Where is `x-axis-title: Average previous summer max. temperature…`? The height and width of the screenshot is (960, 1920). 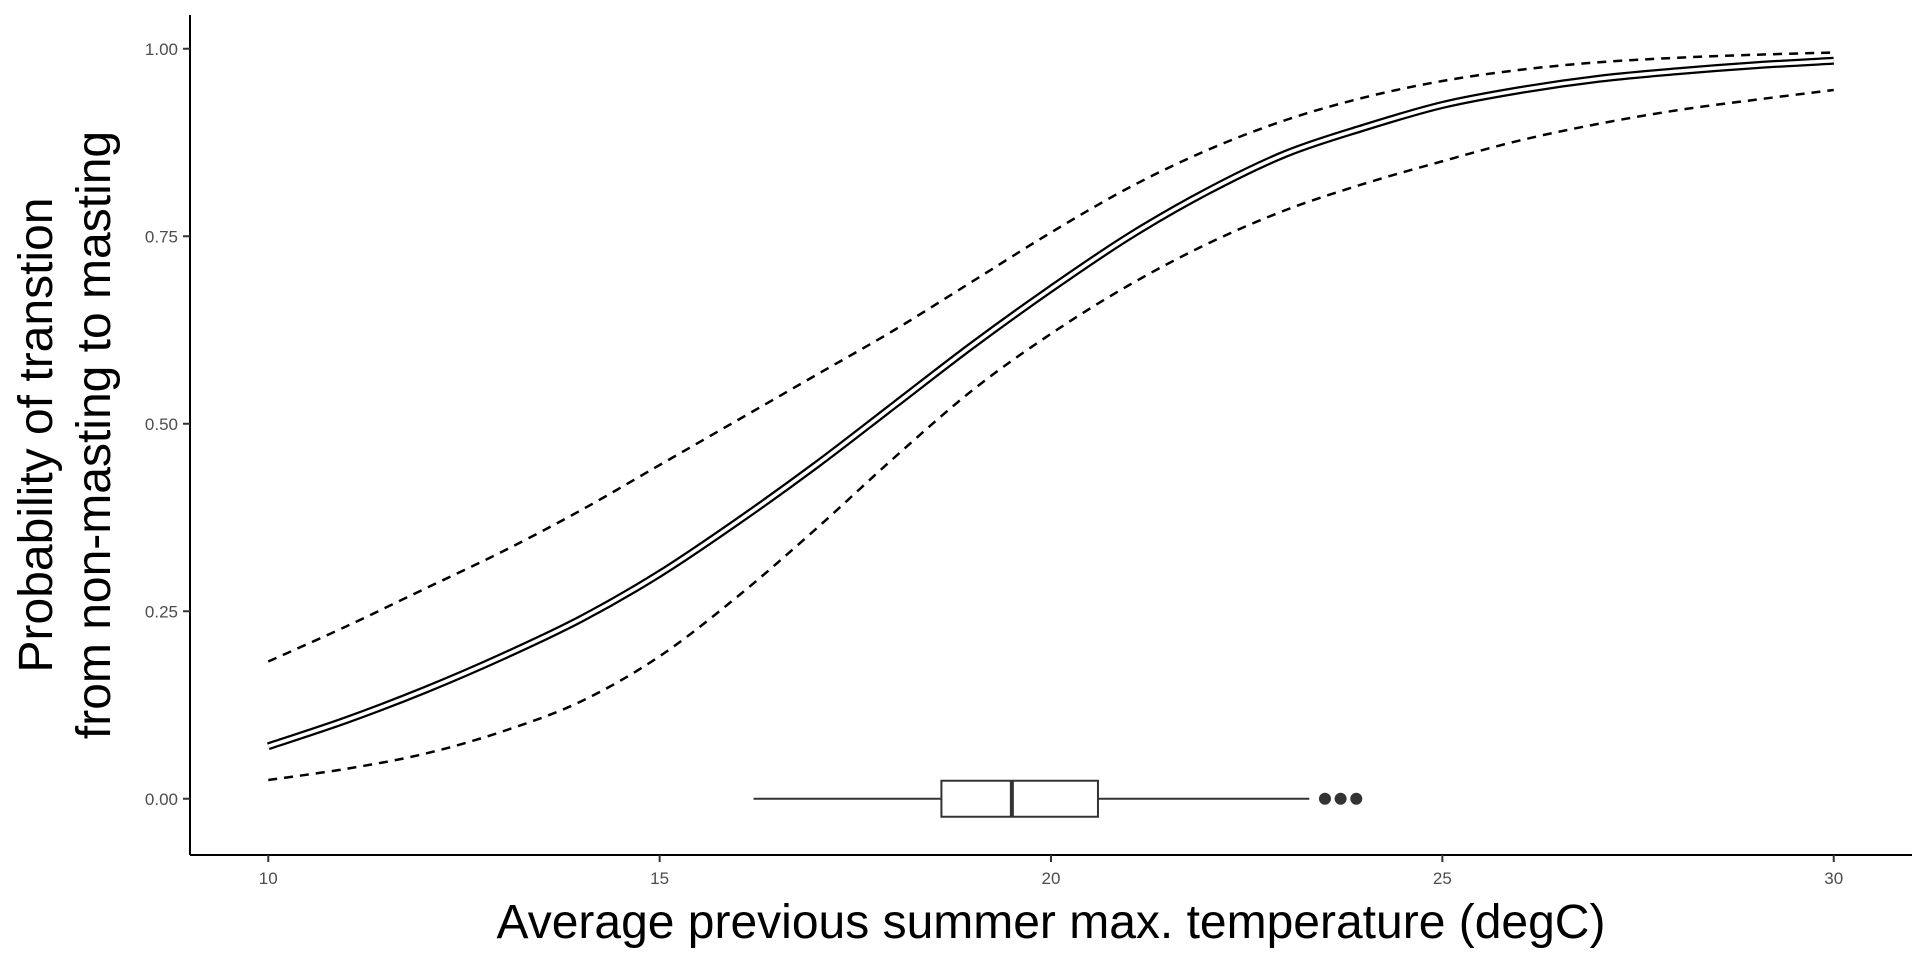
x-axis-title: Average previous summer max. temperature… is located at coordinates (1051, 922).